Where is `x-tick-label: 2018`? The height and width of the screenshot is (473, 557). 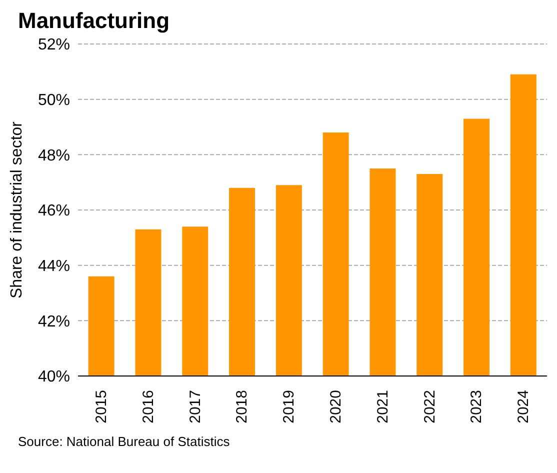 x-tick-label: 2018 is located at coordinates (242, 407).